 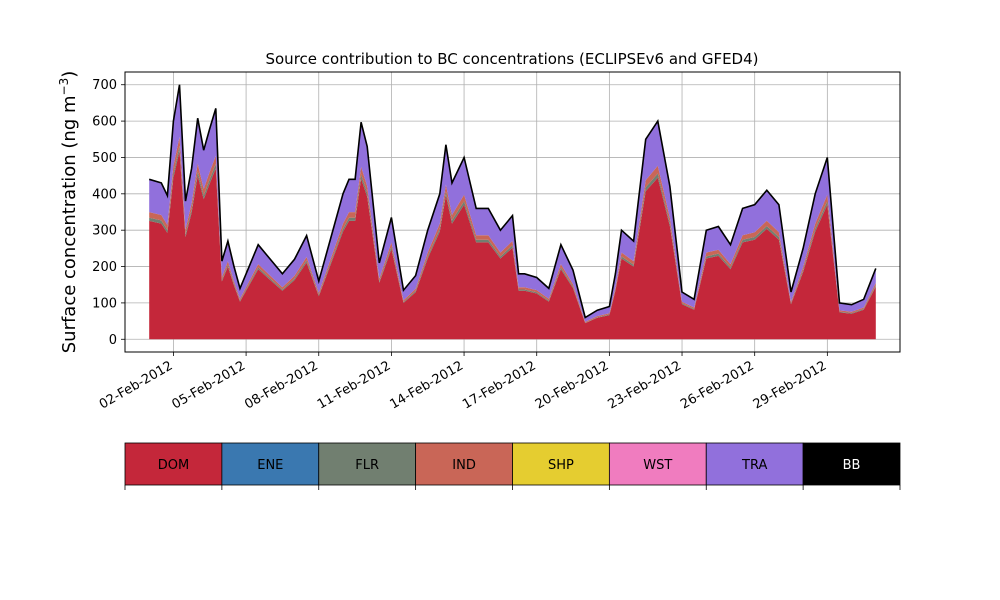 I want to click on legend-label-dom: DOM, so click(x=173, y=465).